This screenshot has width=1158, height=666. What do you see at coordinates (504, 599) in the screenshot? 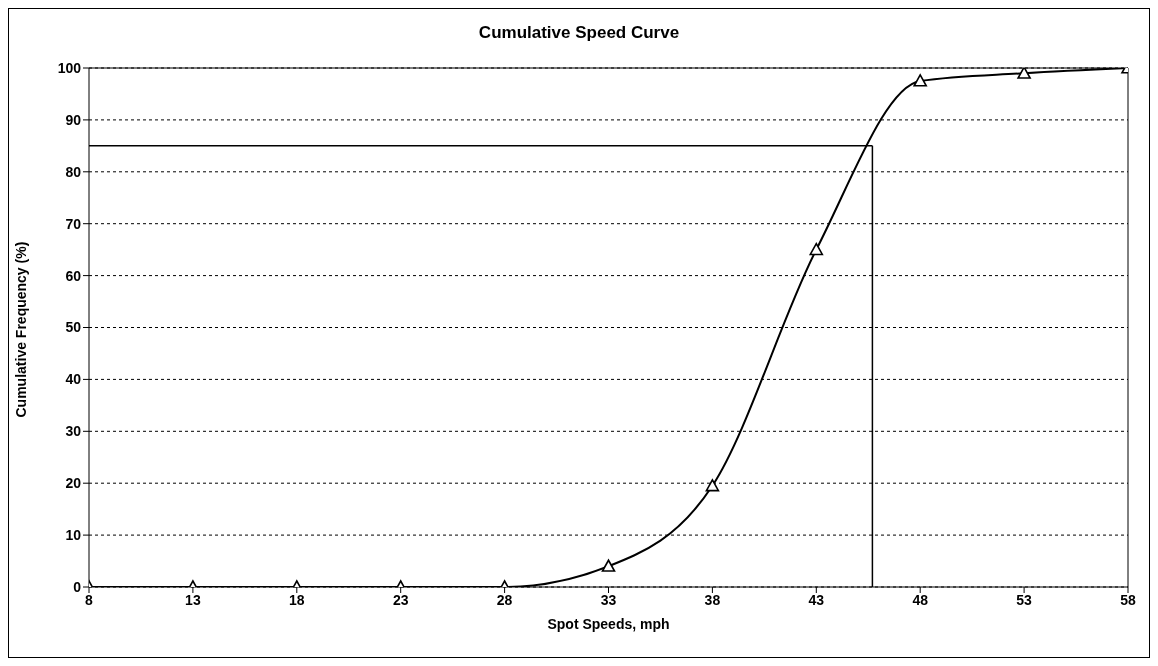
I see `x-tick-label: 28` at bounding box center [504, 599].